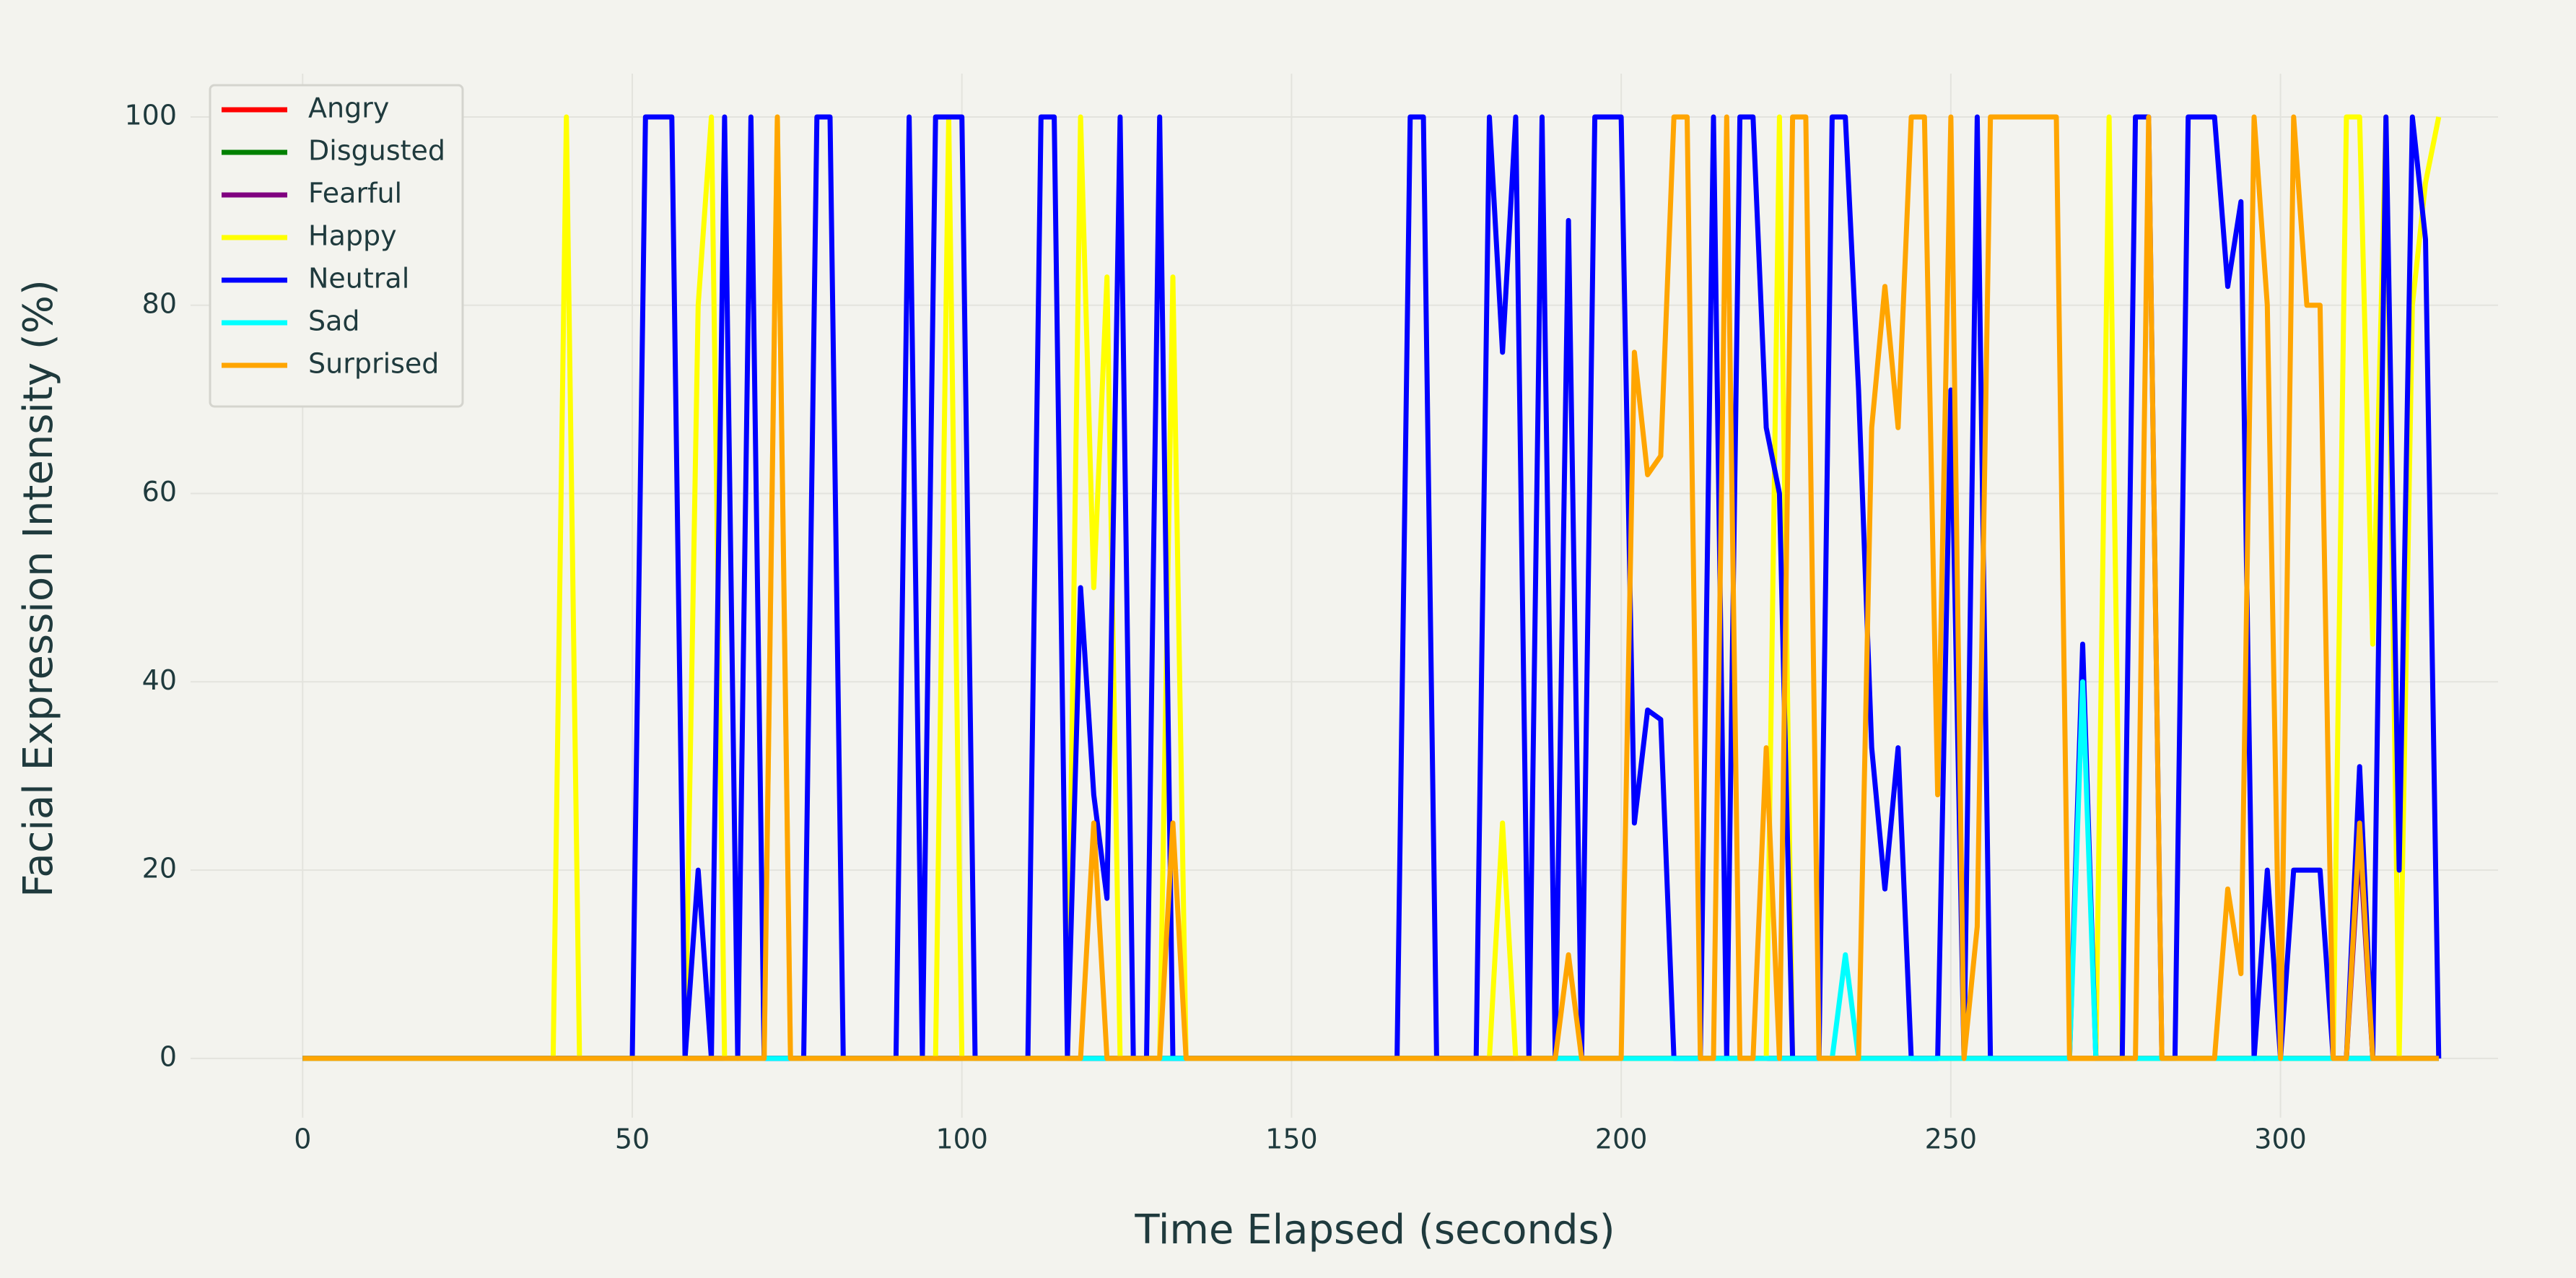  I want to click on y-tick-label: 0, so click(168, 1056).